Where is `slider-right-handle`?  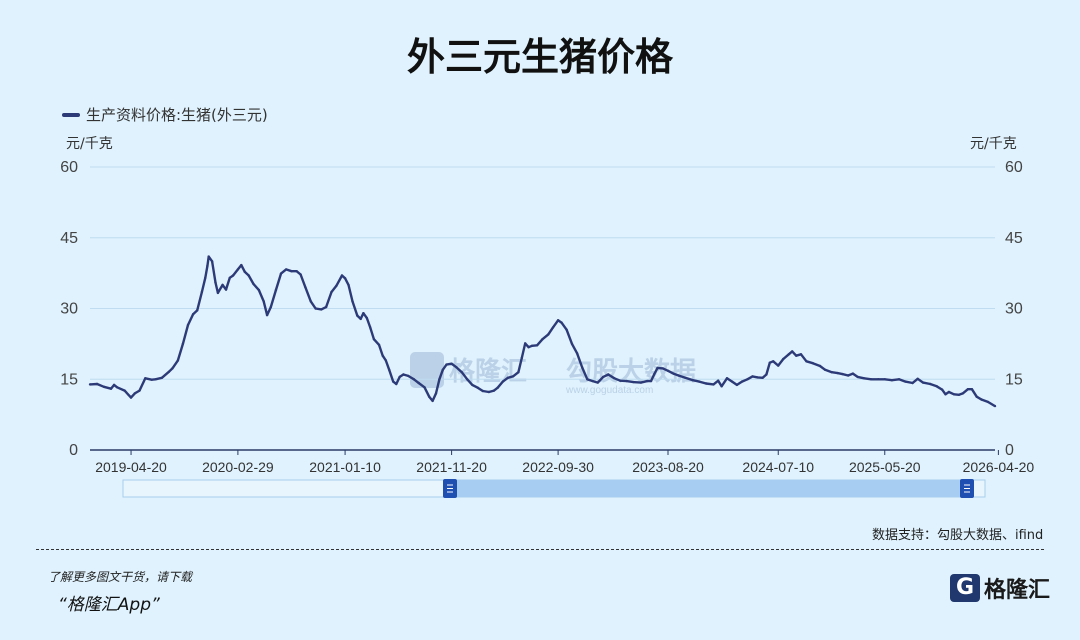 slider-right-handle is located at coordinates (967, 488).